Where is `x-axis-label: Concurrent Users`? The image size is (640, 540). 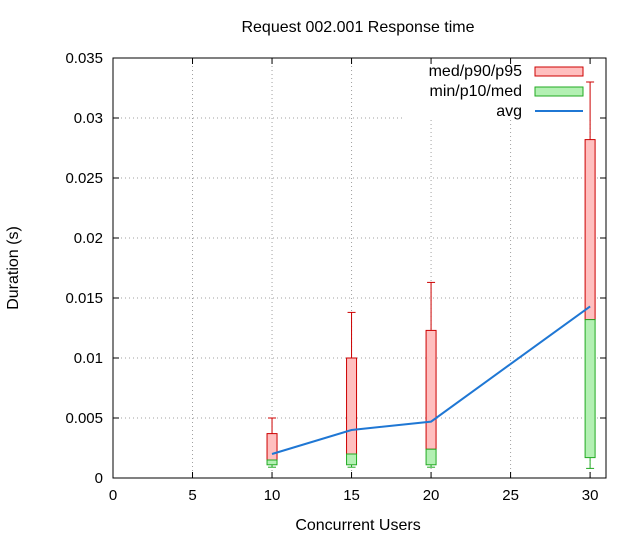 x-axis-label: Concurrent Users is located at coordinates (357, 525).